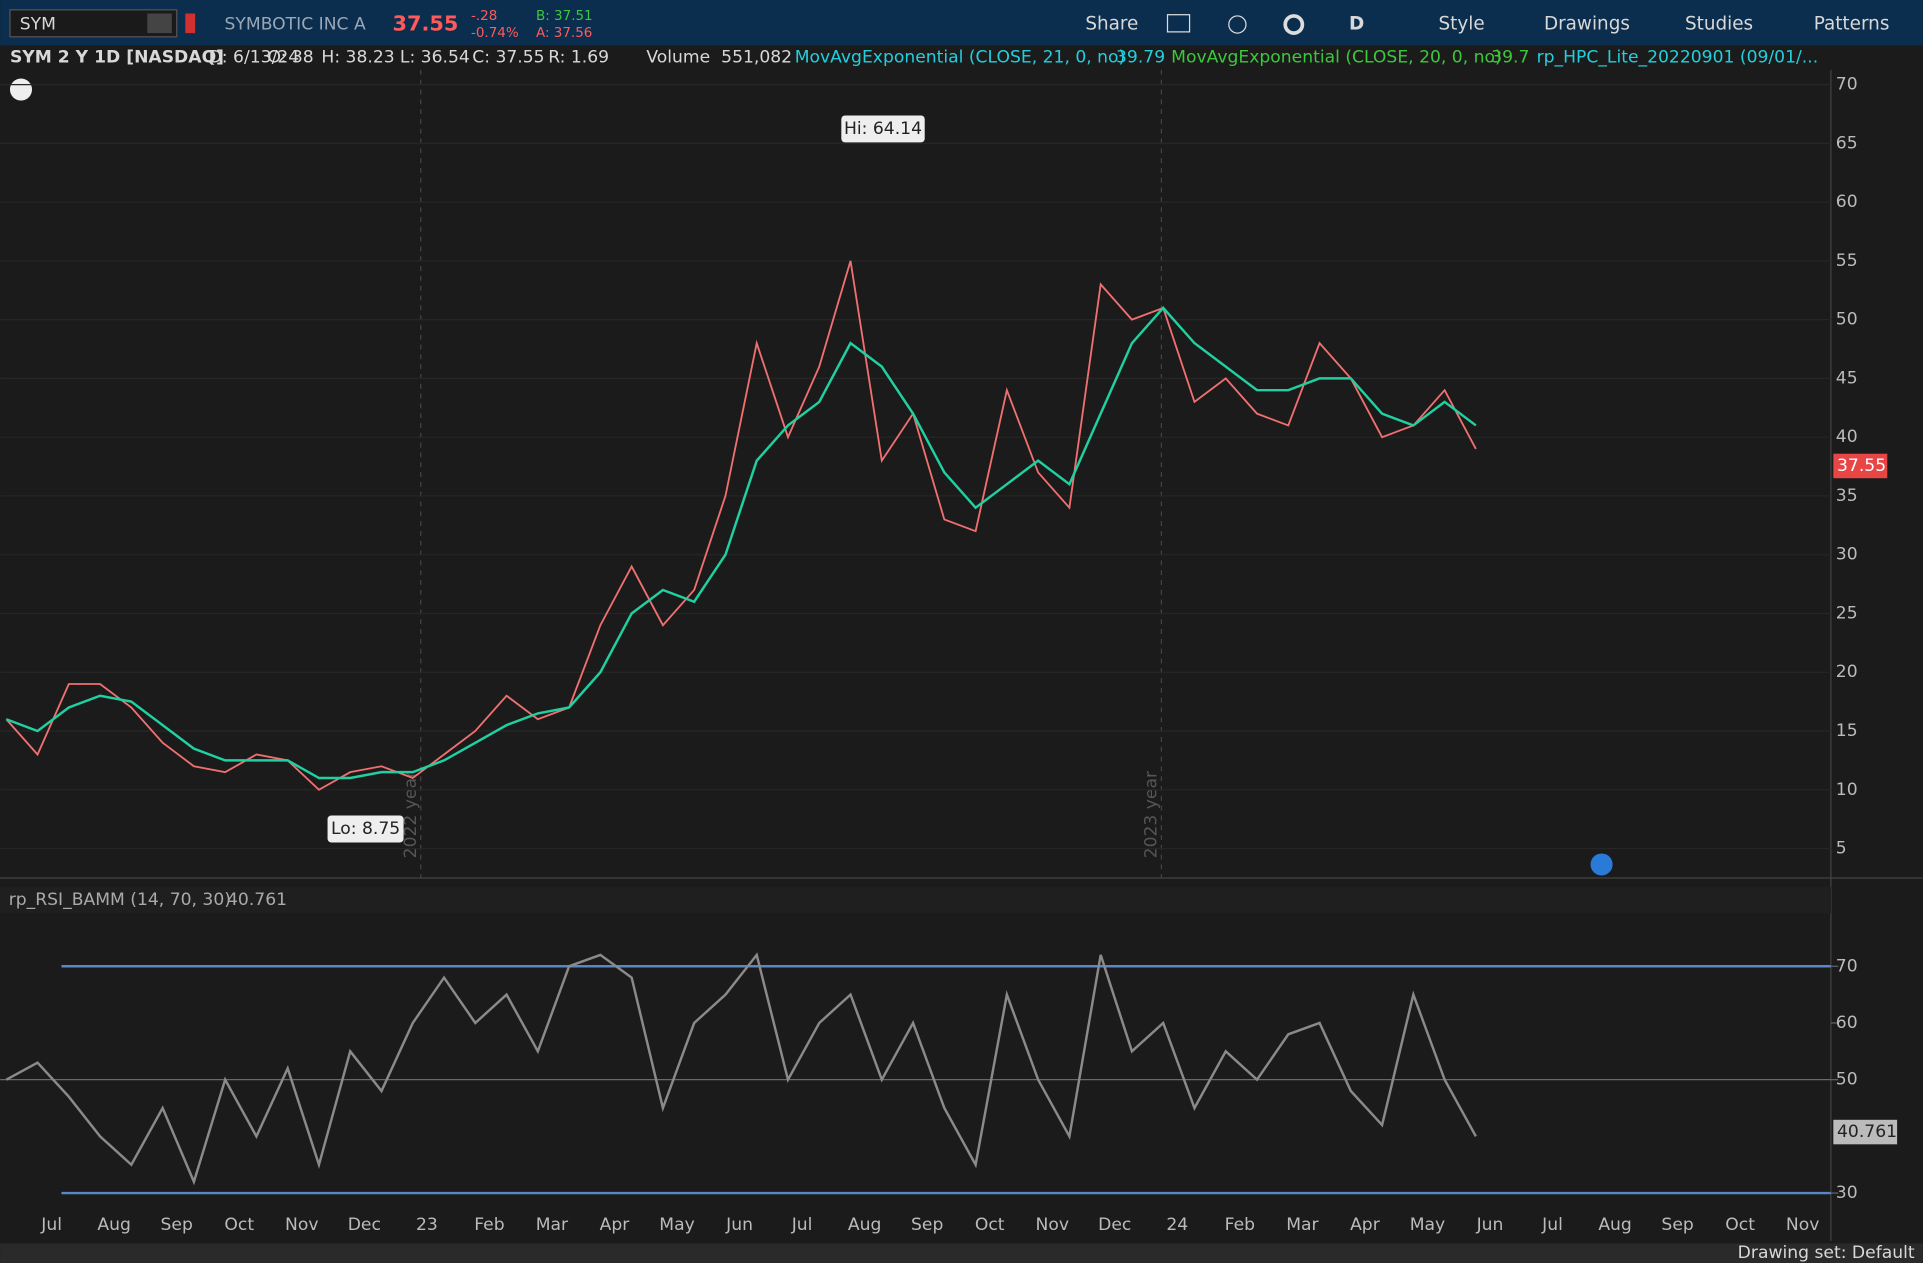  What do you see at coordinates (1852, 24) in the screenshot?
I see `patterns-button: Patterns` at bounding box center [1852, 24].